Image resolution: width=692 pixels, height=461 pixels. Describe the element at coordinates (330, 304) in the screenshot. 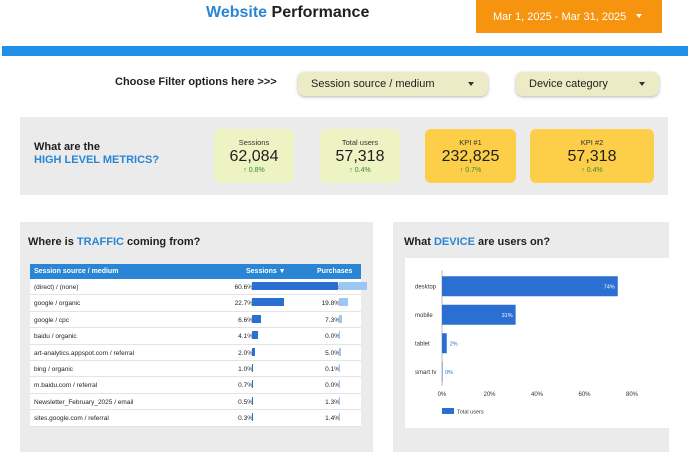

I see `purchases-cell: 19.8%` at that location.